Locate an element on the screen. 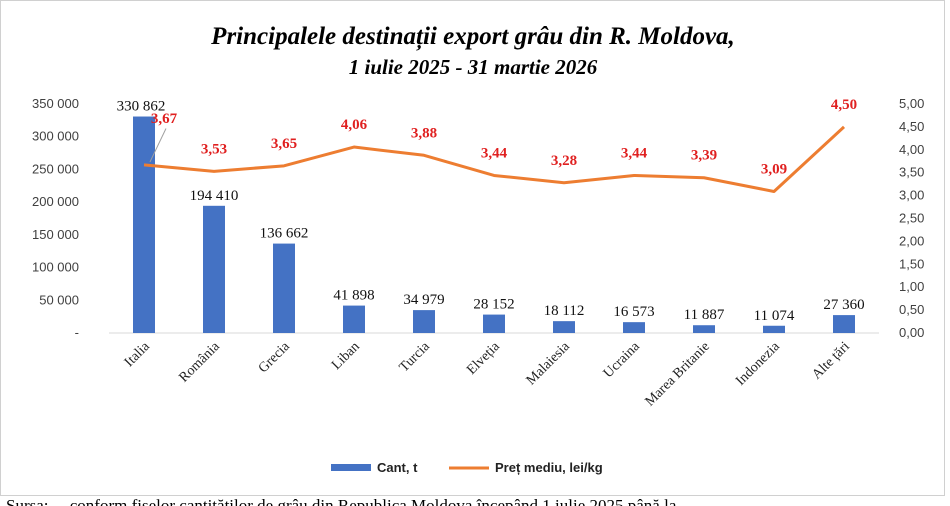 The height and width of the screenshot is (506, 950). y-right-tick-label: 5,00 is located at coordinates (911, 103).